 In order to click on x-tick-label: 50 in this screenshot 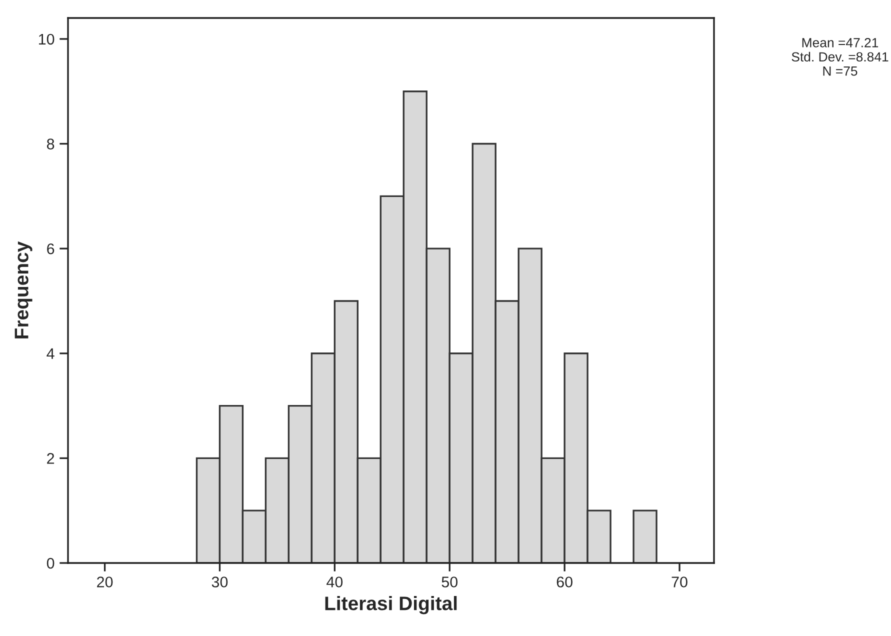, I will do `click(450, 582)`.